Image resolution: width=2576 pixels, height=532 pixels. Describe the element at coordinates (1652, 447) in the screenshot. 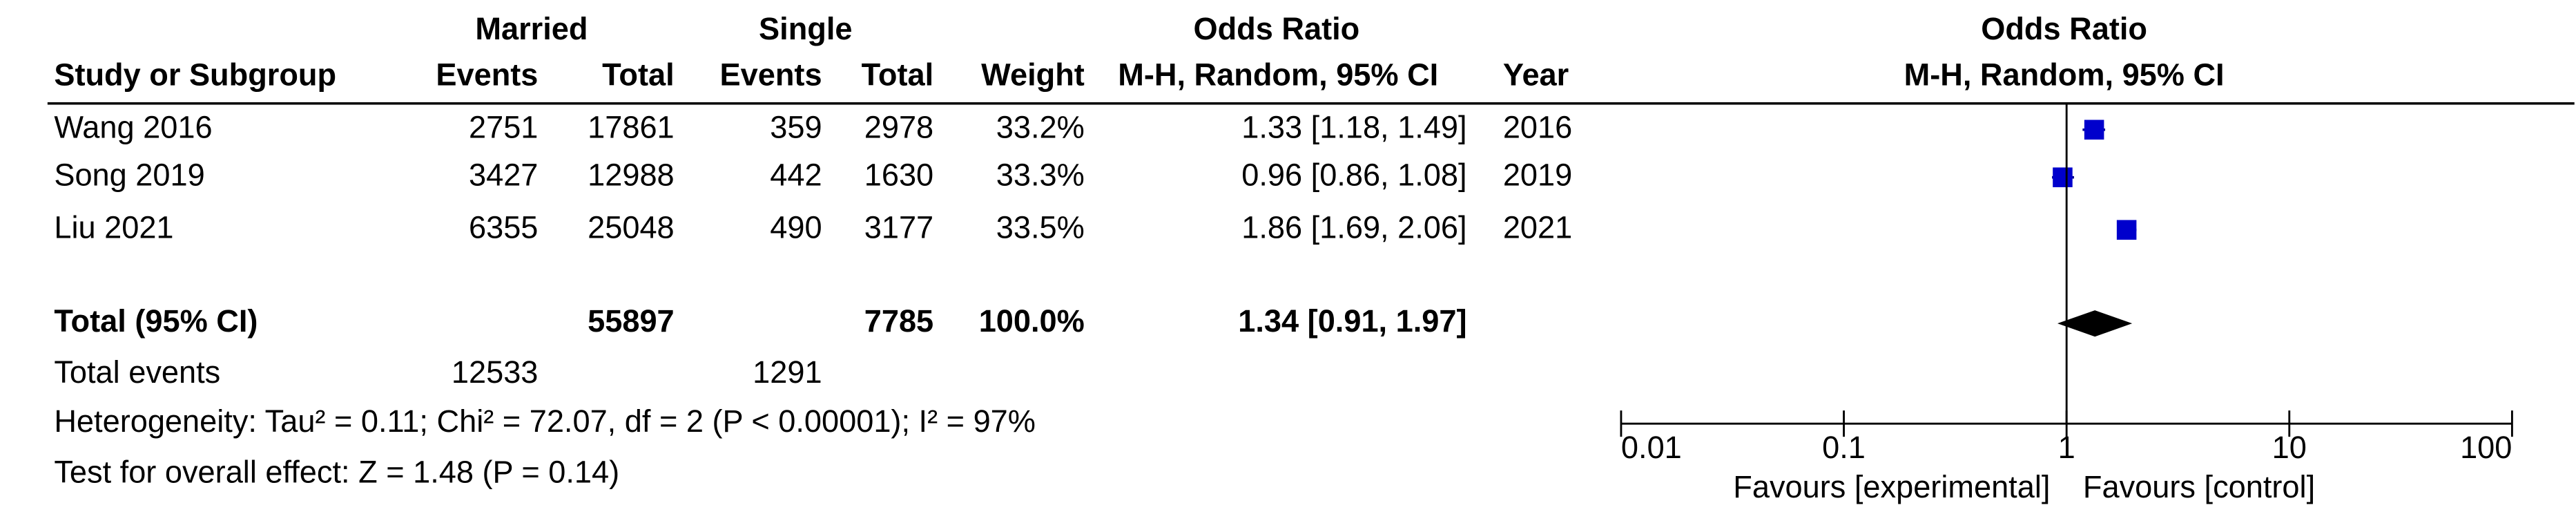

I see `x-tick-label: 0.01` at that location.